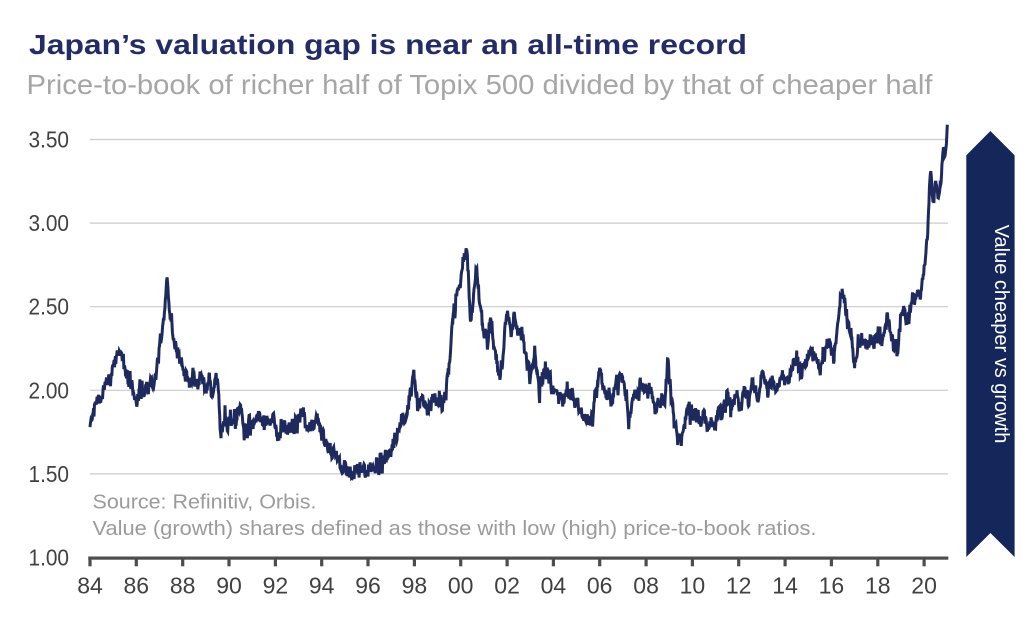 This screenshot has width=1036, height=634. What do you see at coordinates (49, 390) in the screenshot?
I see `svg-text: 2.00` at bounding box center [49, 390].